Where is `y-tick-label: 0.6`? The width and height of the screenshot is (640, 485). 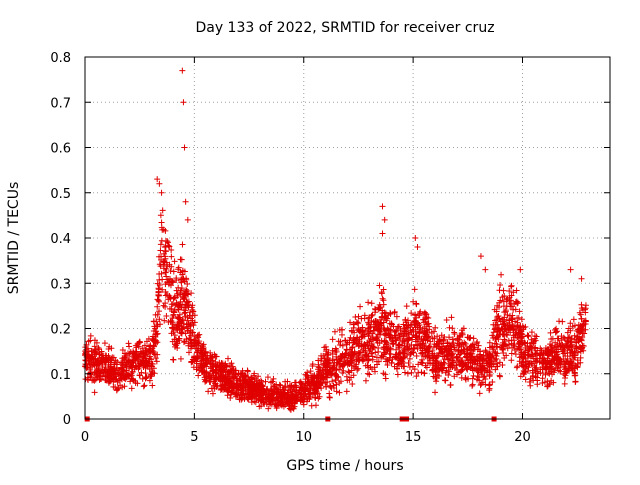
y-tick-label: 0.6 is located at coordinates (60, 149).